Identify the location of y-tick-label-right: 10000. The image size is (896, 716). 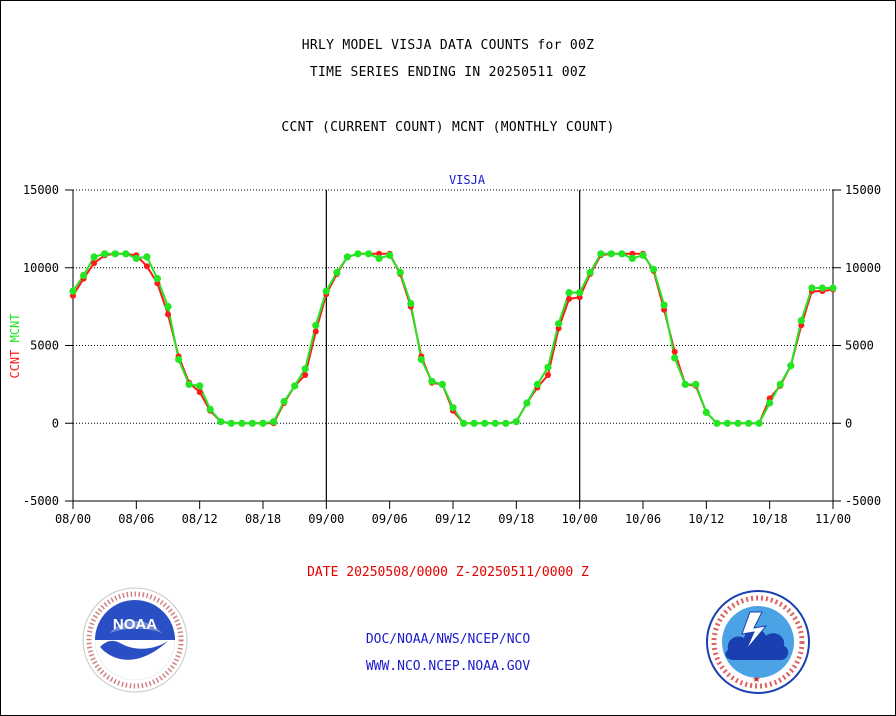
(863, 268).